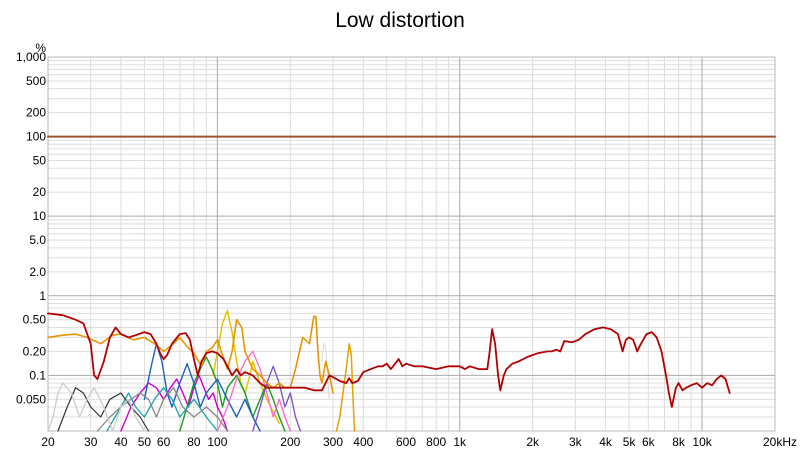  Describe the element at coordinates (37, 375) in the screenshot. I see `y-tick-label: 0.1` at that location.